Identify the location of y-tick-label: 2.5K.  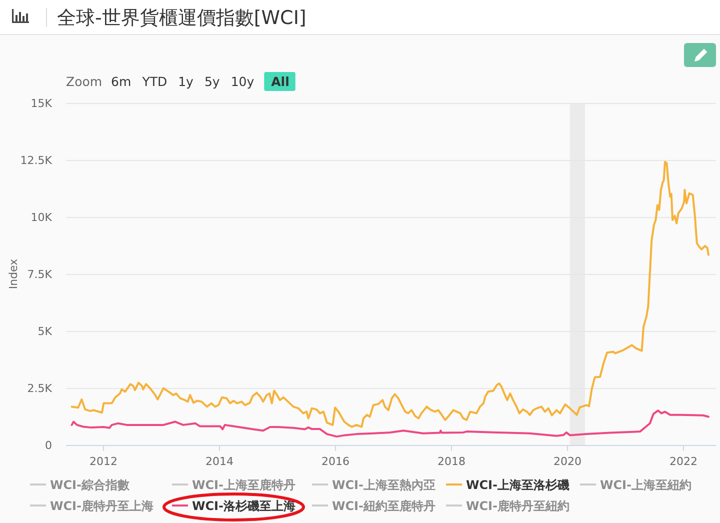
(40, 388).